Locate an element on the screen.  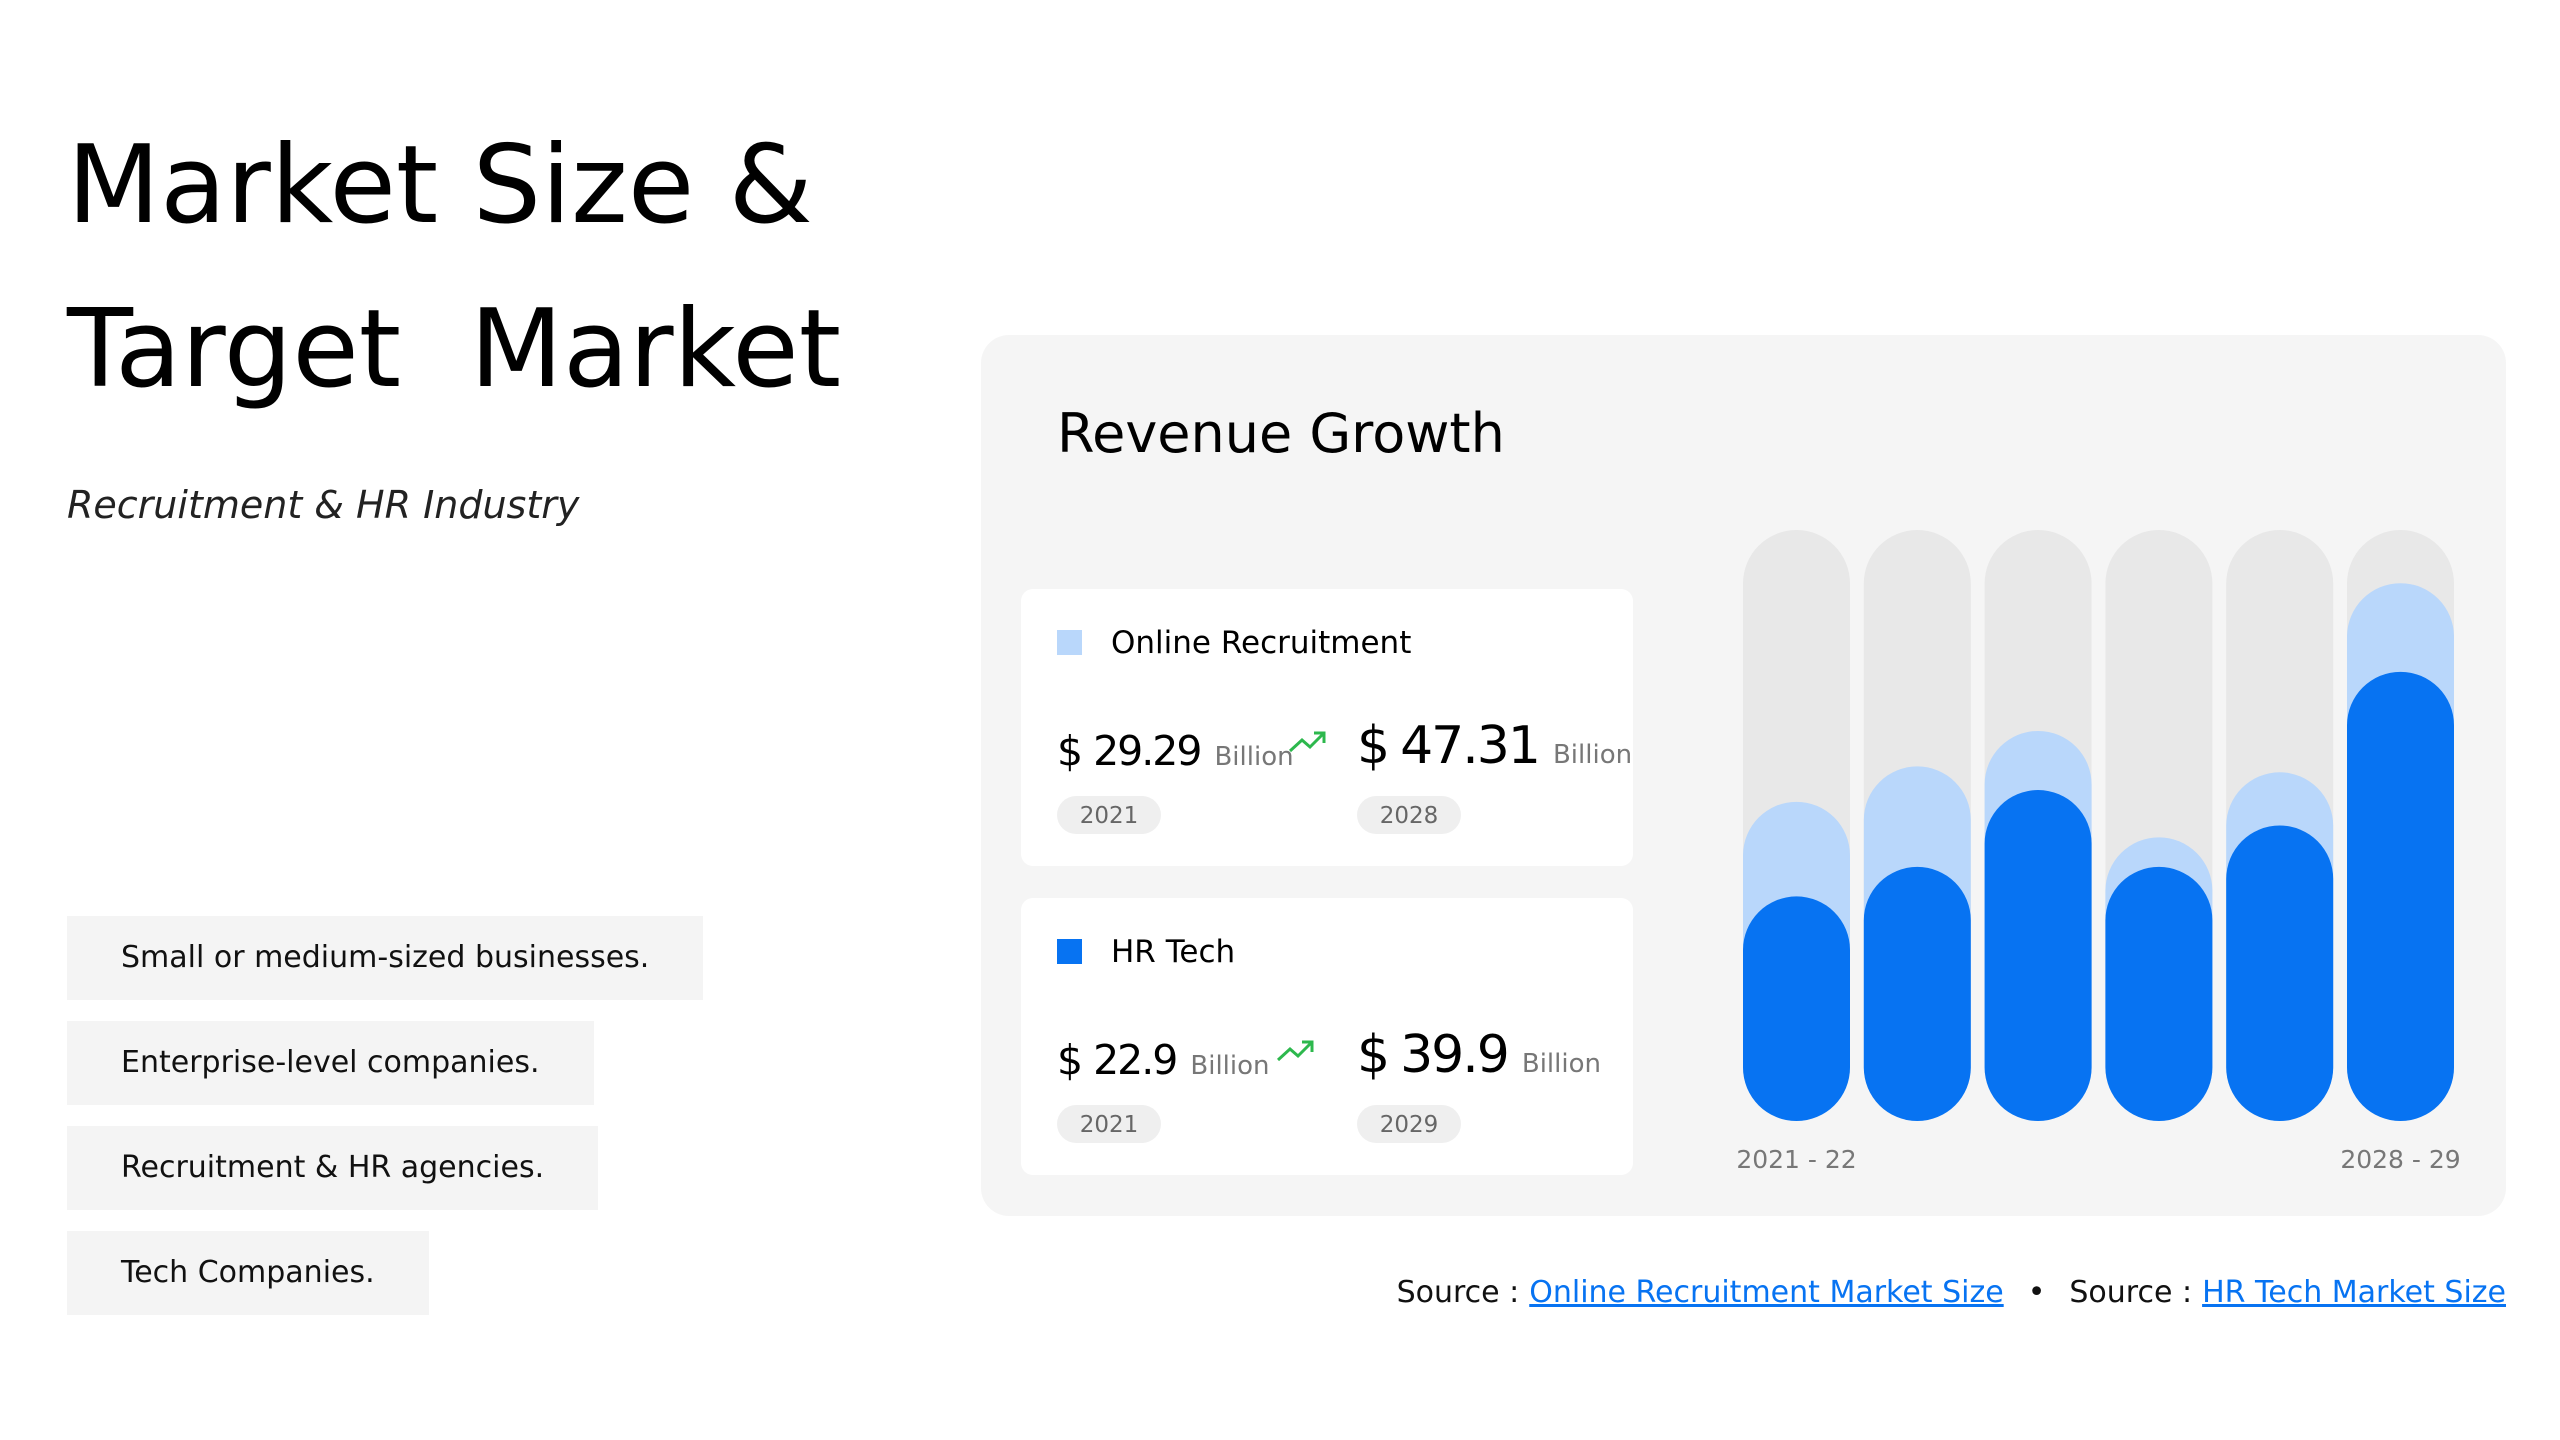
legend-label: HR Tech is located at coordinates (1173, 952).